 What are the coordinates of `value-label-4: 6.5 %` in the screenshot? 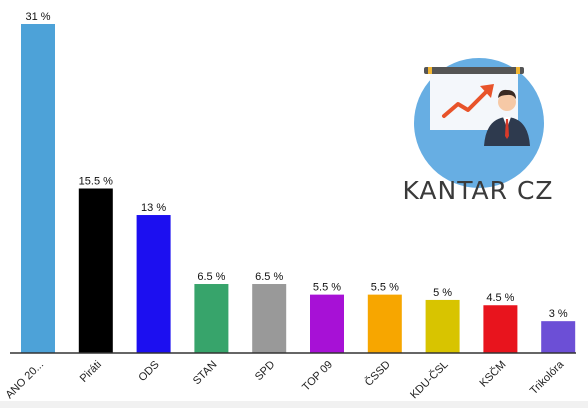 It's located at (269, 277).